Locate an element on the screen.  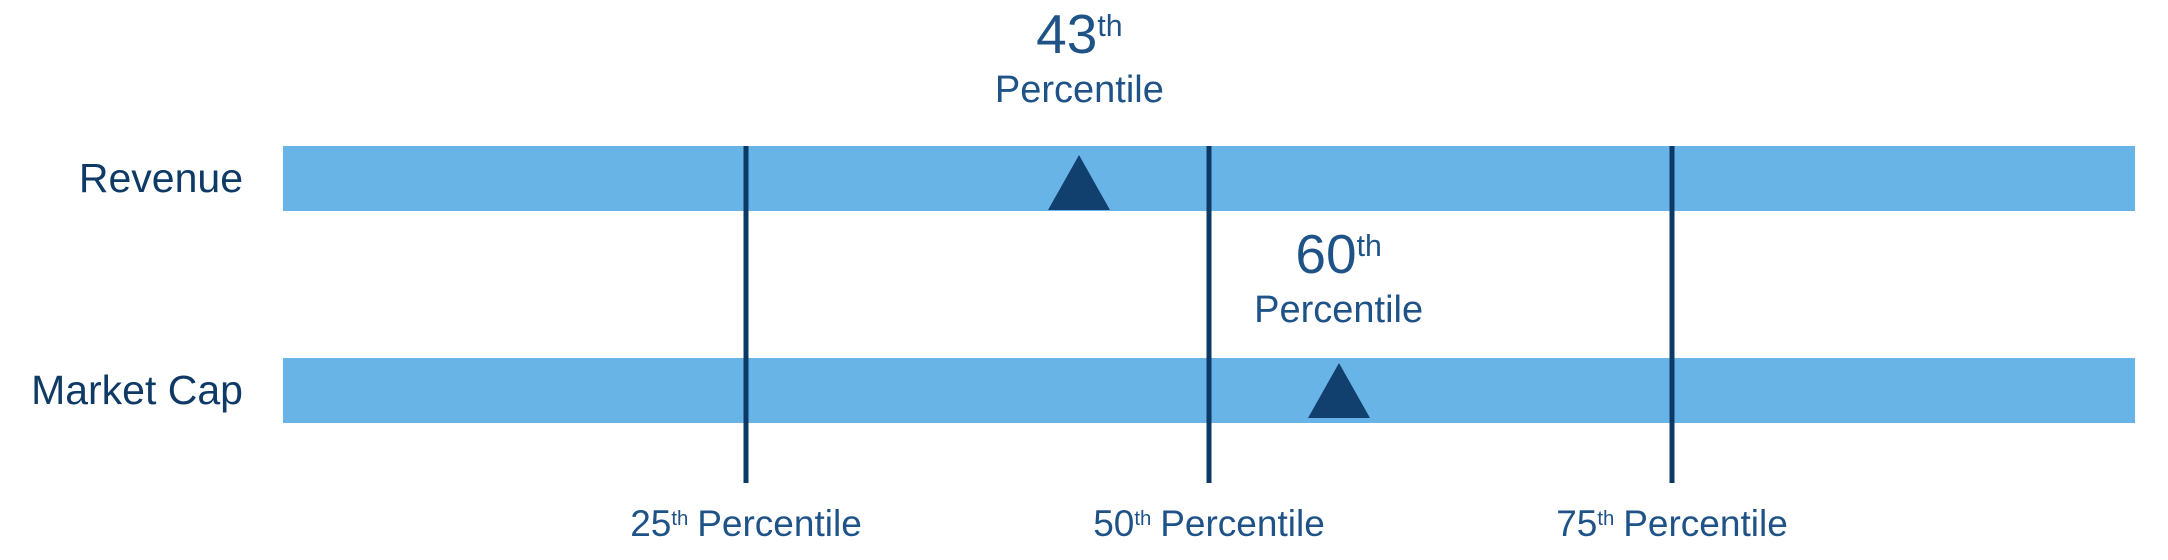
revenue-percentile-callout: 43th Percentile is located at coordinates (1079, 57).